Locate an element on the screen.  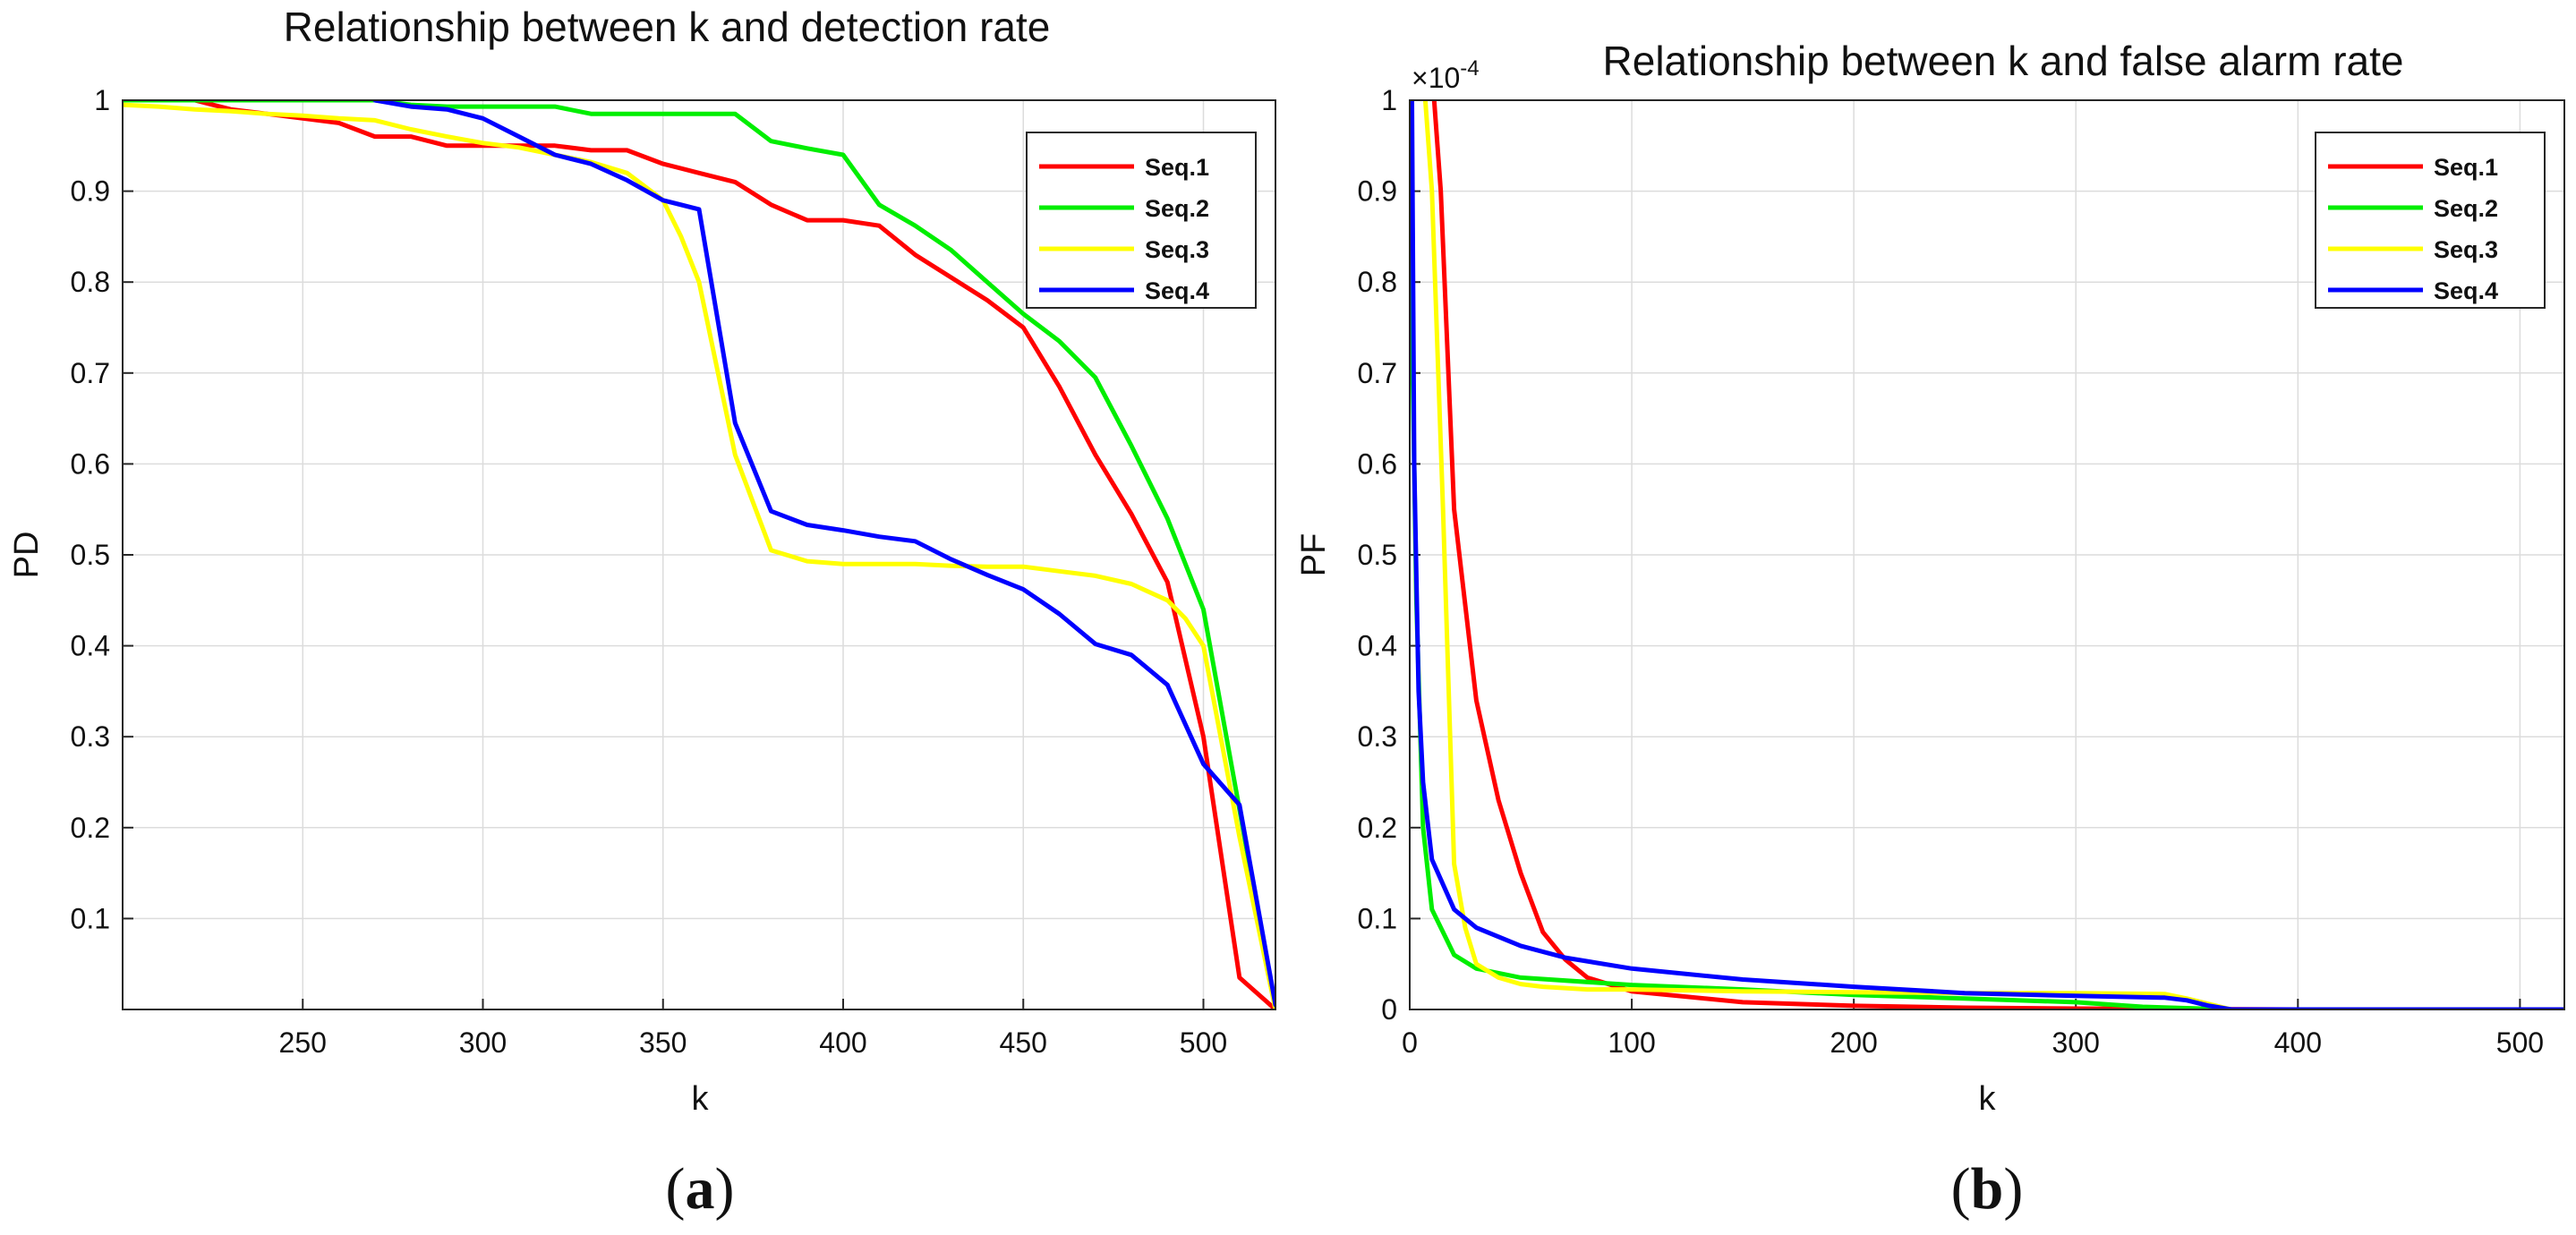
chart-b-ytick-label: 0.6 is located at coordinates (1377, 463).